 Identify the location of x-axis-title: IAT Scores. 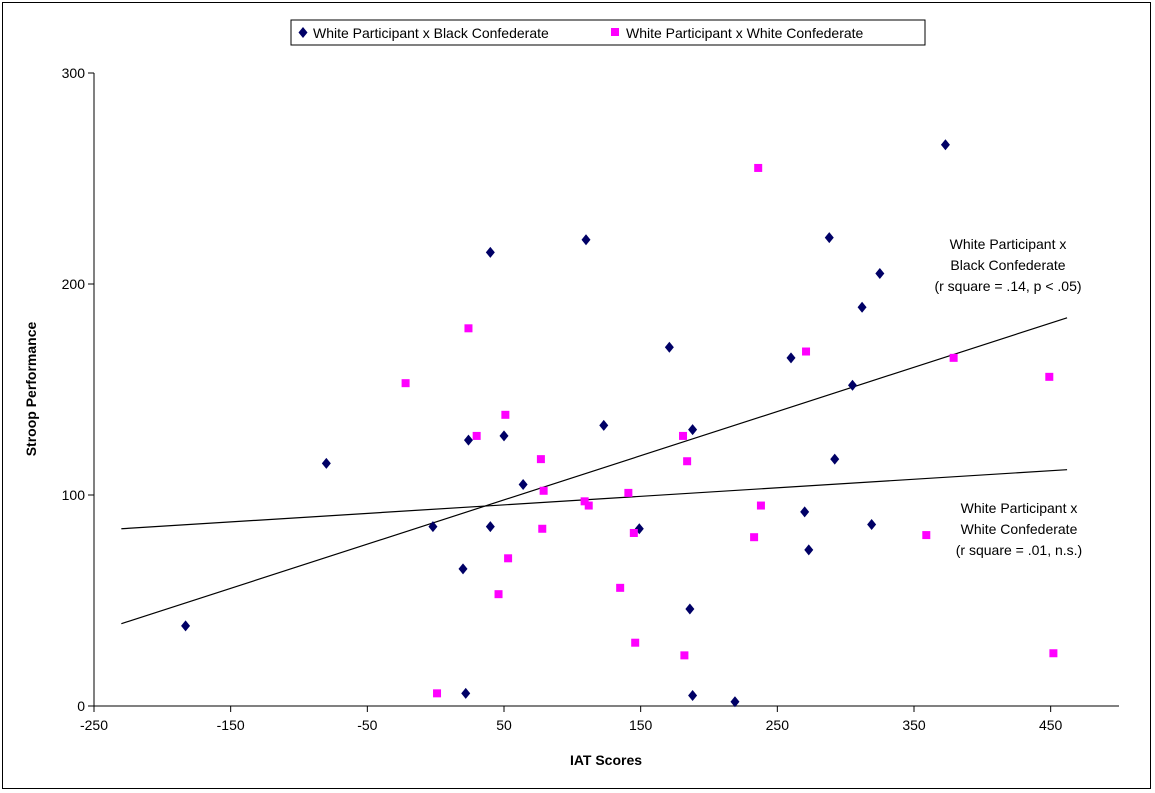
(606, 760).